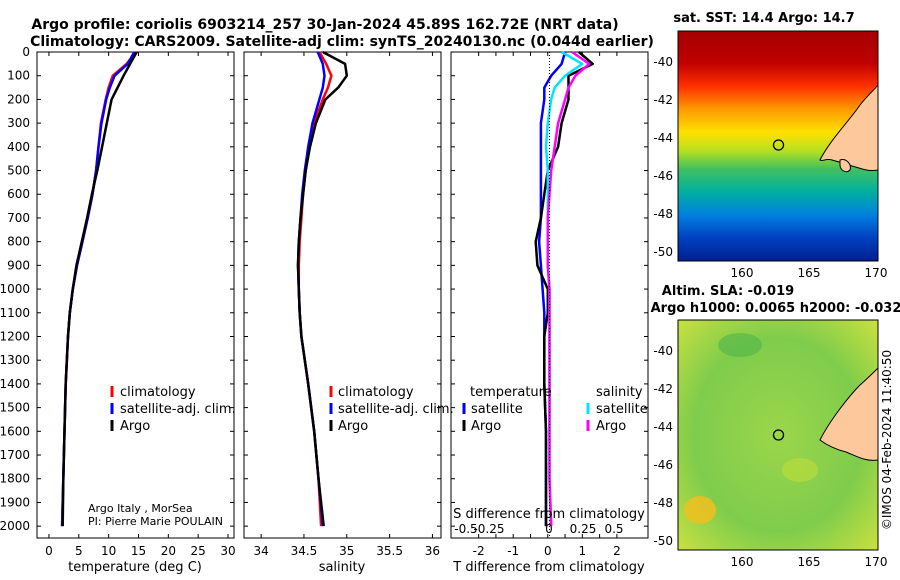  I want to click on island, so click(845, 166).